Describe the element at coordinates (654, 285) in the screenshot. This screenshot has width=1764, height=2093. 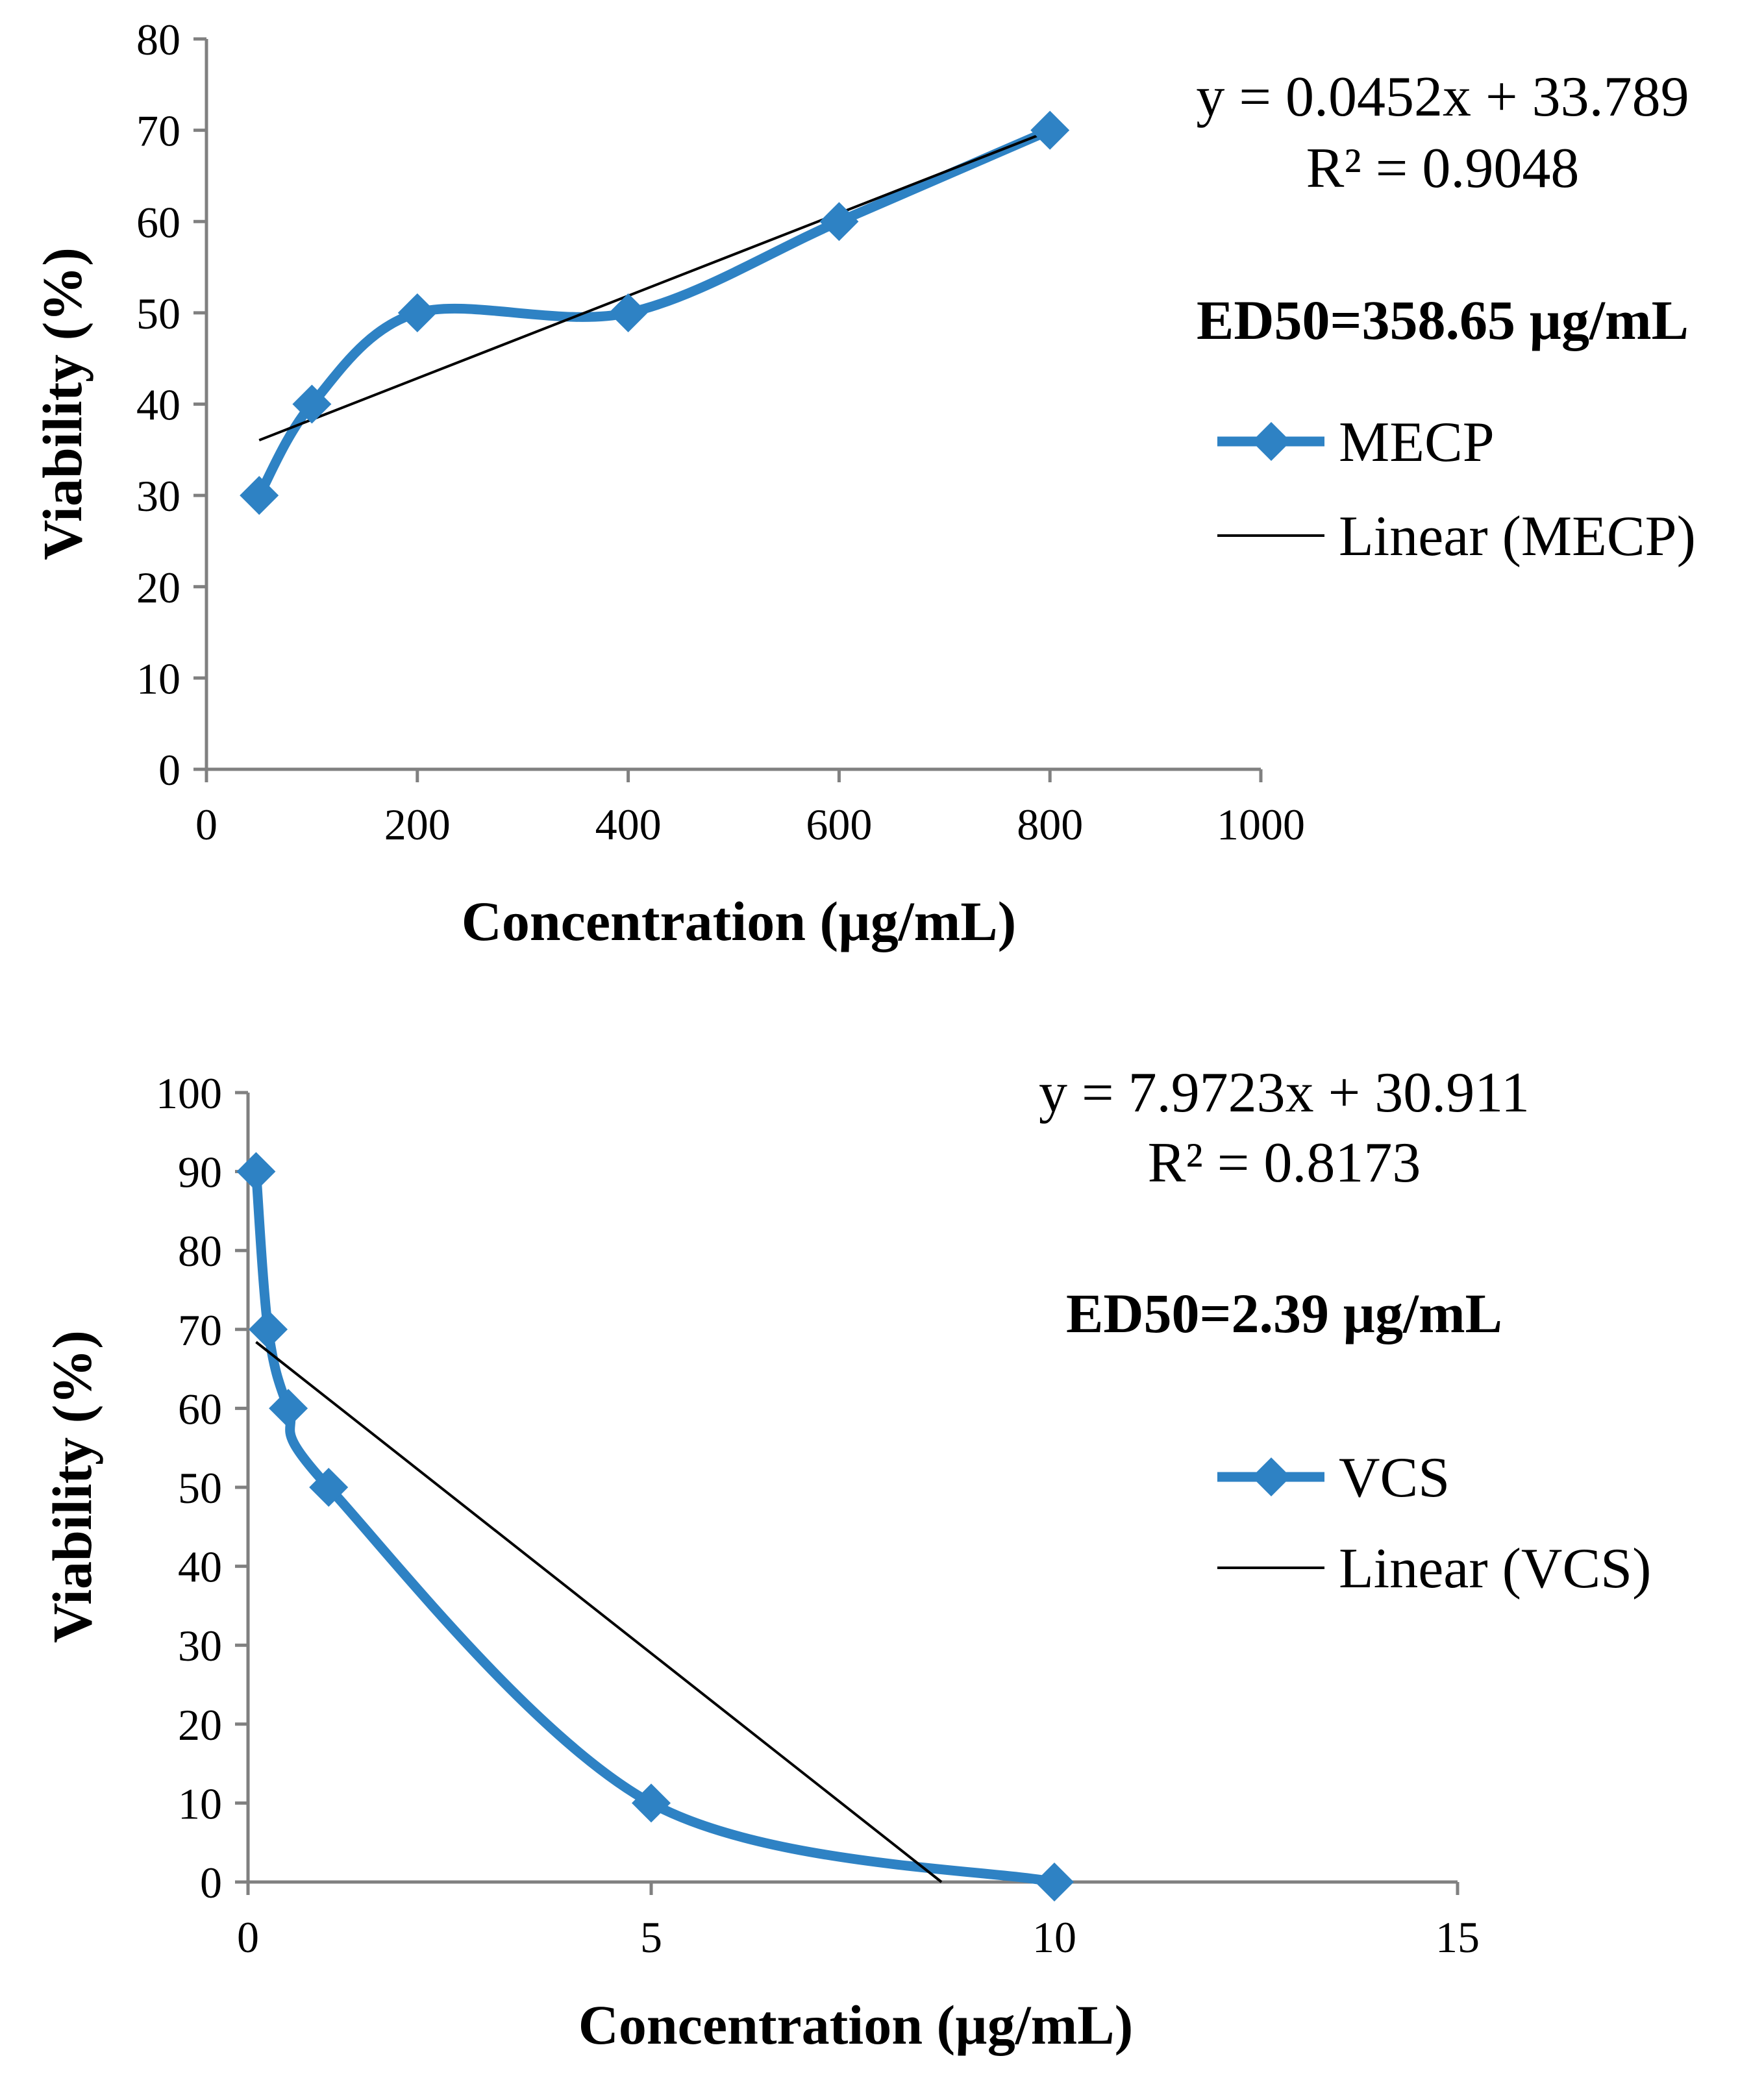
I see `mecp-trendline` at that location.